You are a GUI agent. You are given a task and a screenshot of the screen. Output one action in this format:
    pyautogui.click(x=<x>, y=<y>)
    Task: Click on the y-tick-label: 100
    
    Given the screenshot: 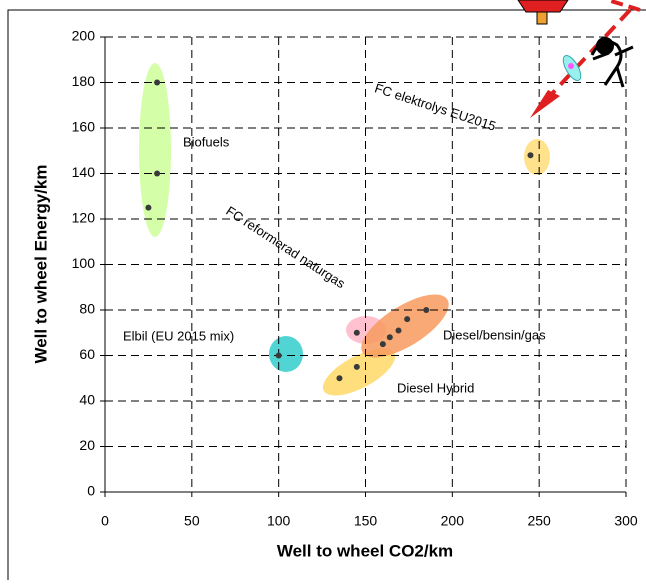 What is the action you would take?
    pyautogui.click(x=84, y=263)
    